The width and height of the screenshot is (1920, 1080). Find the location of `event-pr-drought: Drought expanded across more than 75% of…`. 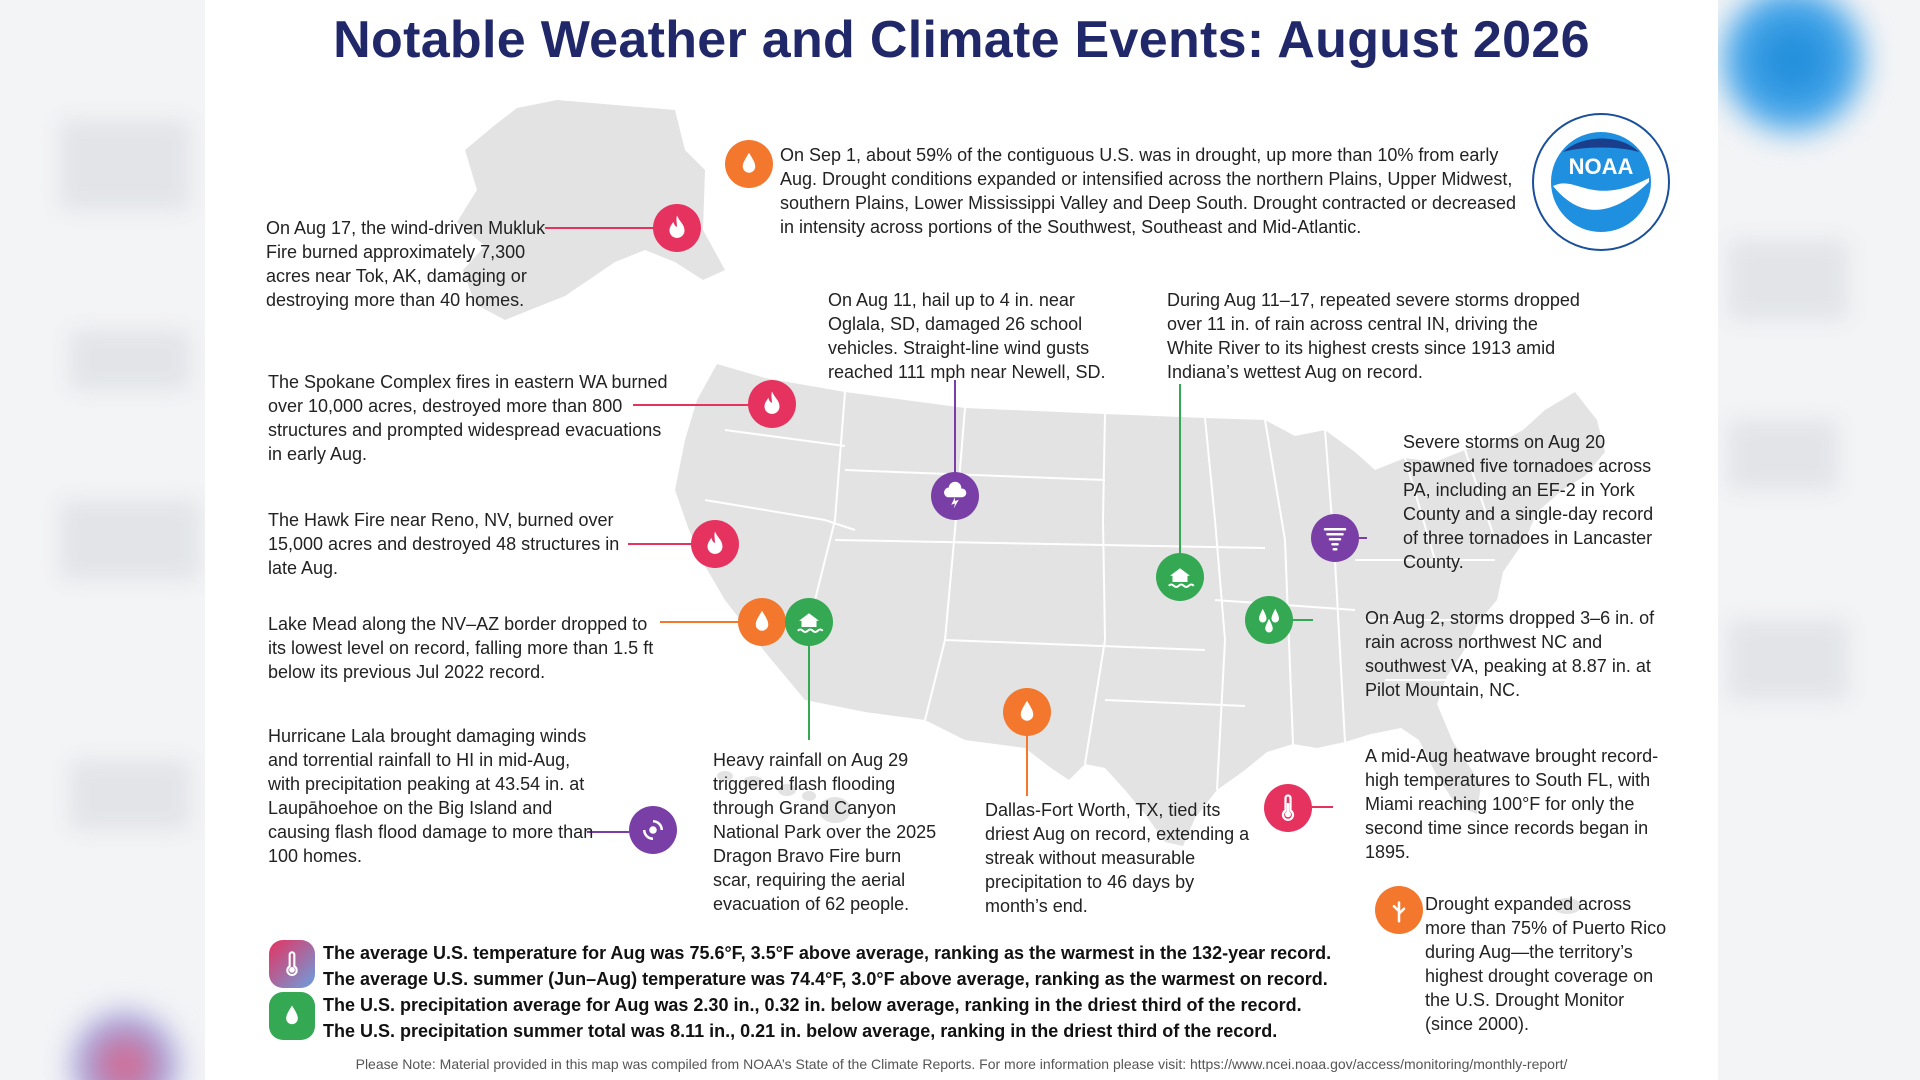

event-pr-drought: Drought expanded across more than 75% of… is located at coordinates (1546, 964).